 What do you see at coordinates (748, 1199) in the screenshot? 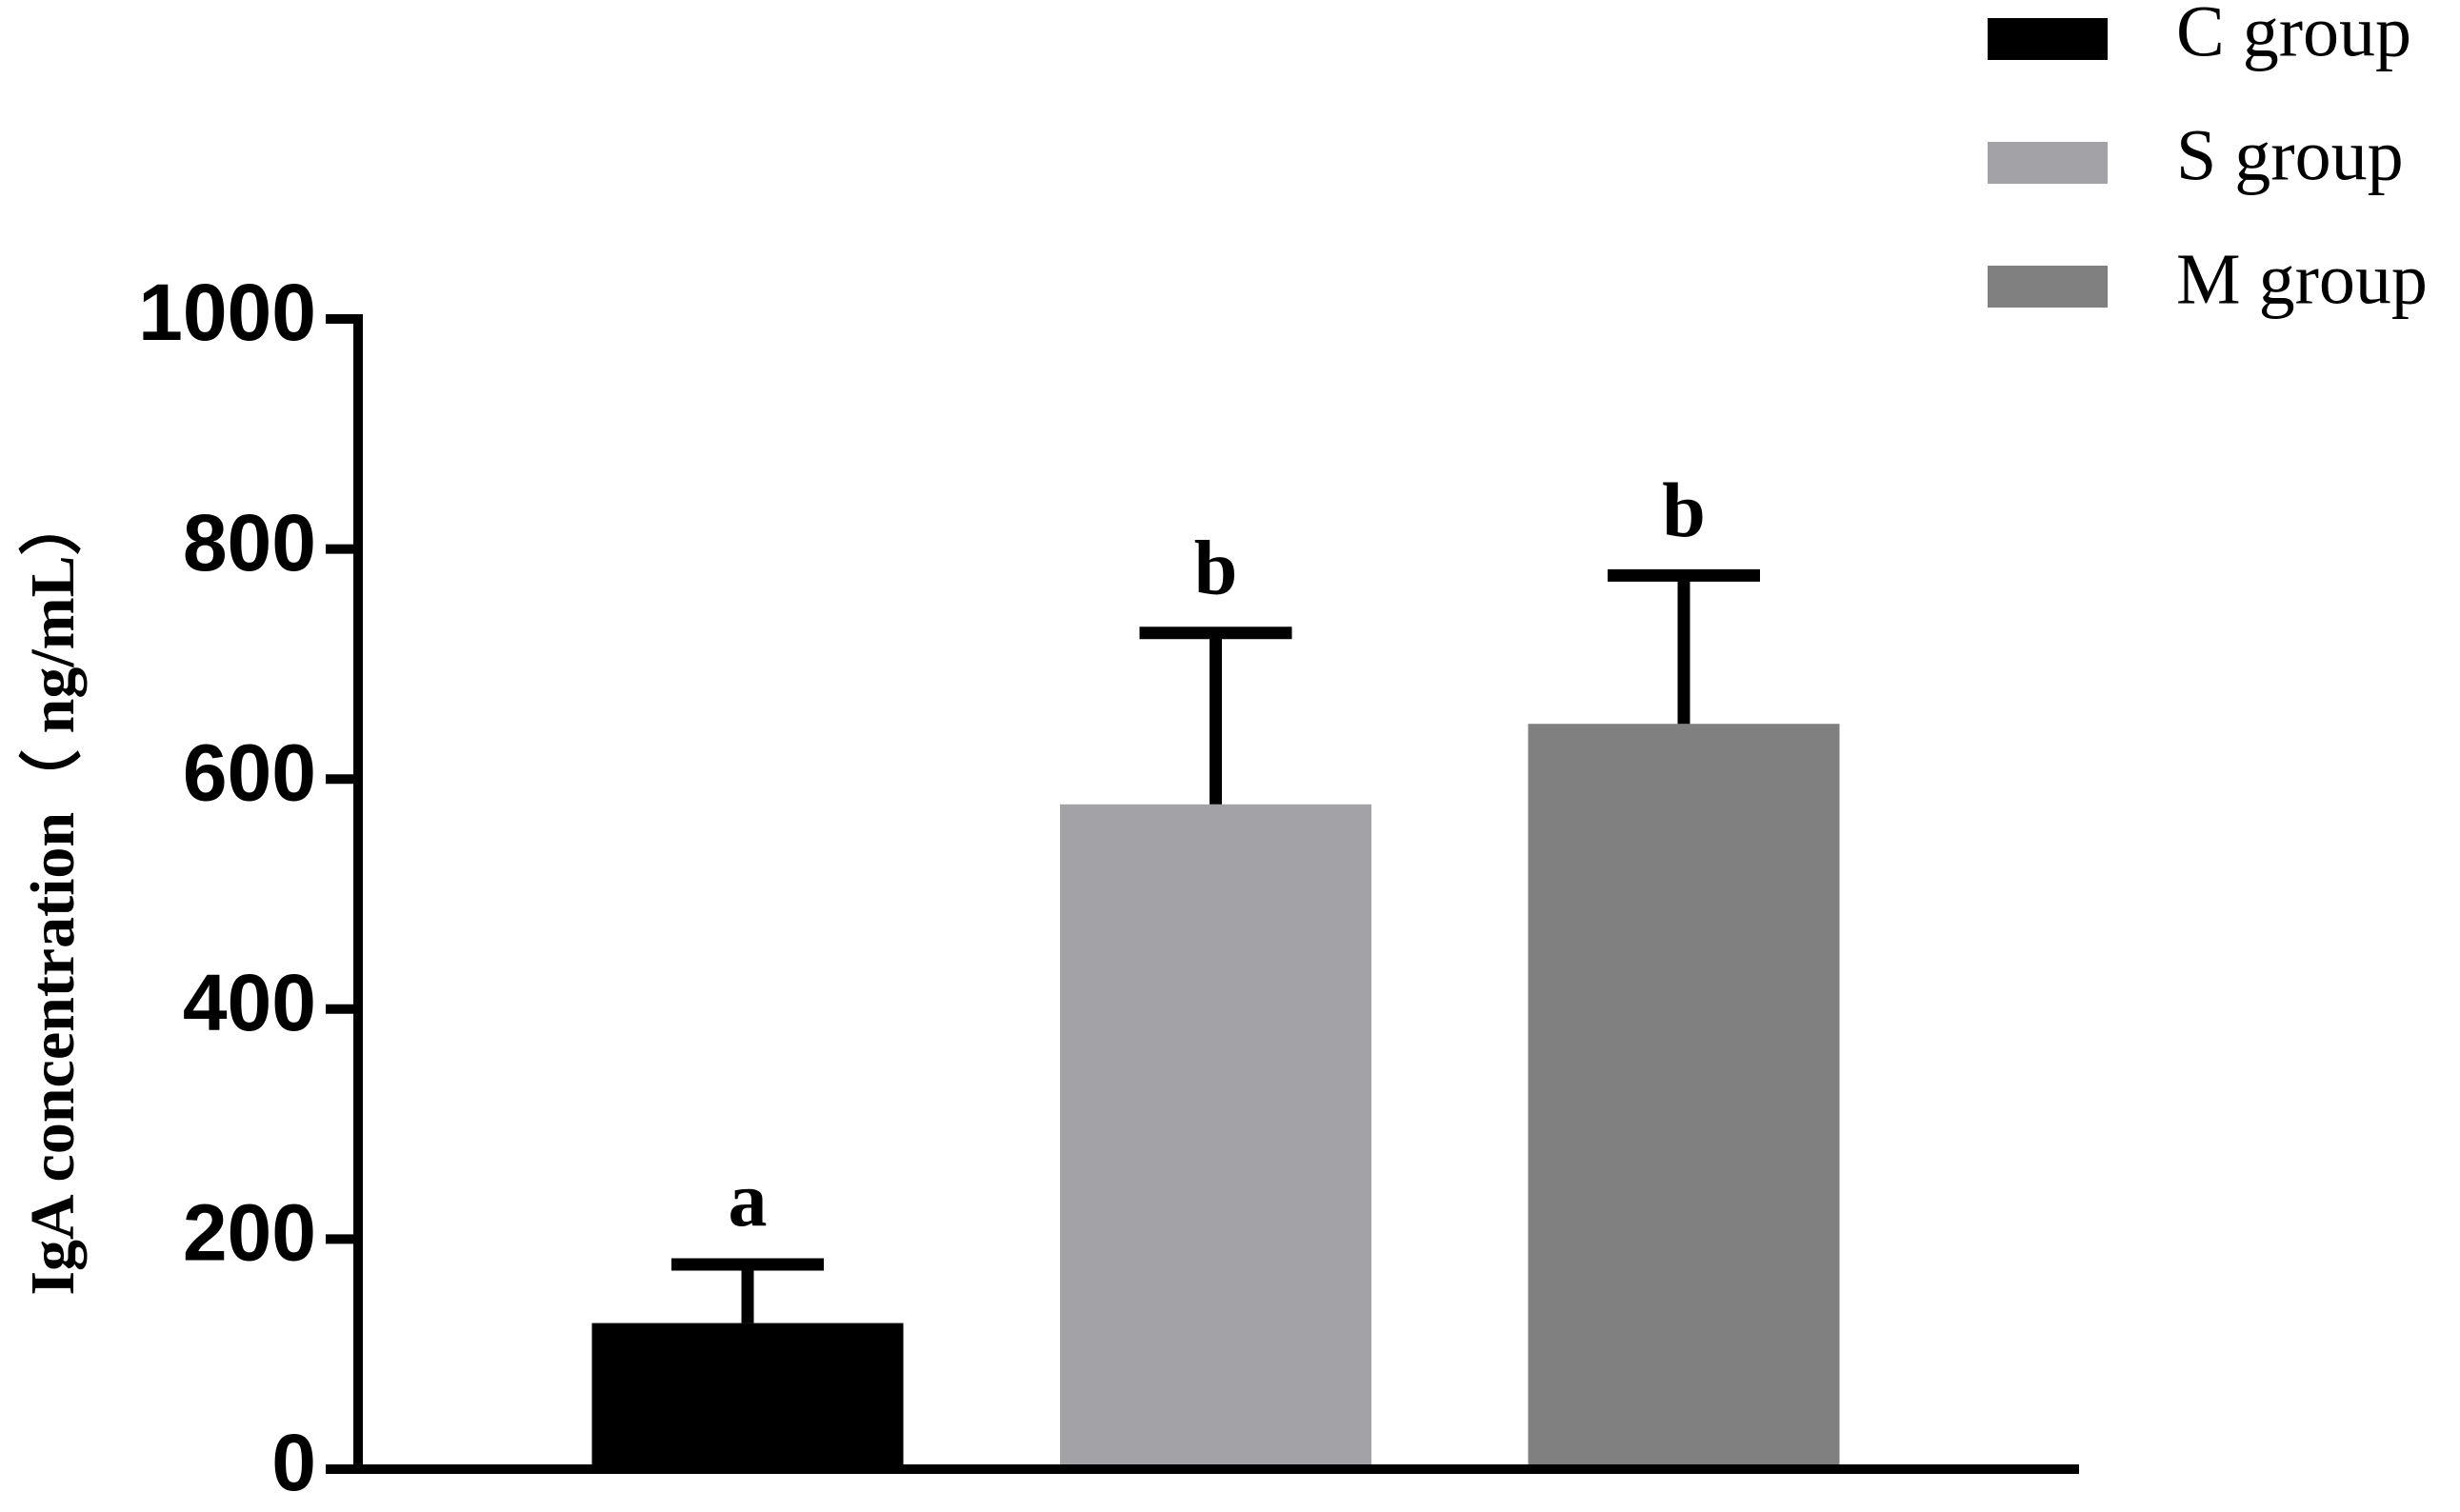
I see `annotation: a` at bounding box center [748, 1199].